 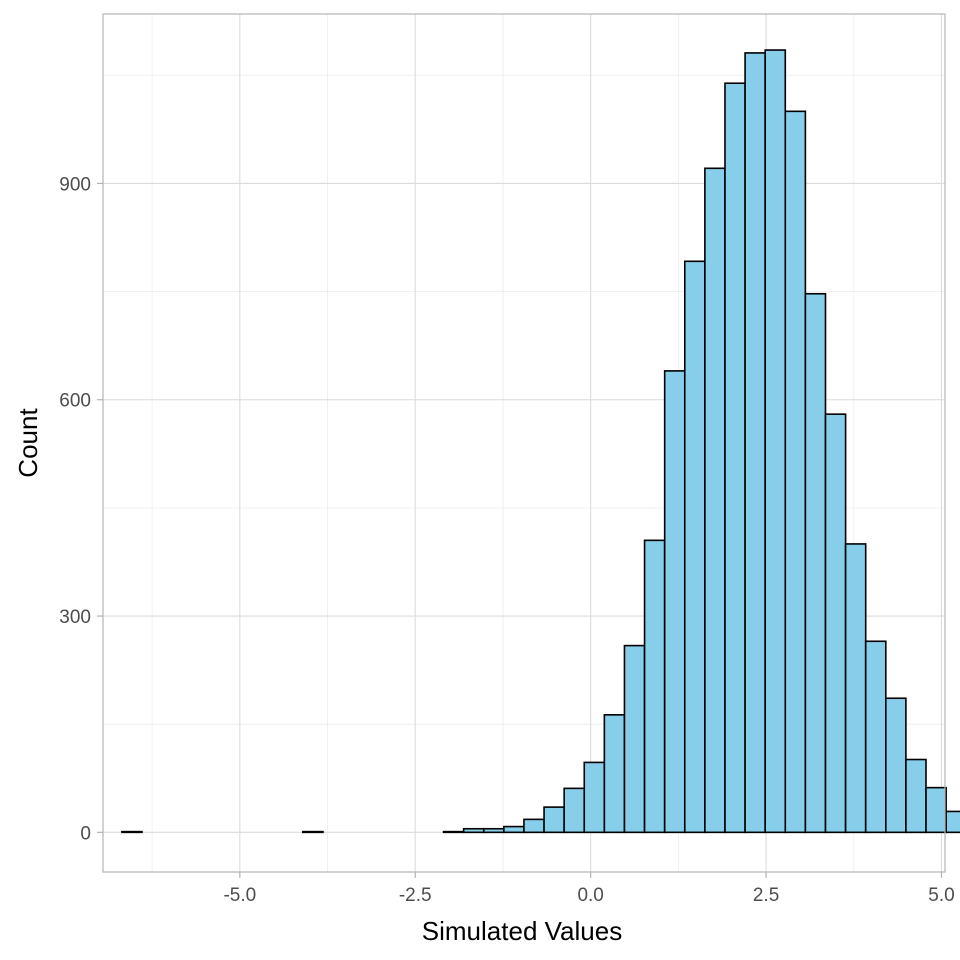 I want to click on x-tick-label: 2.5, so click(x=766, y=895).